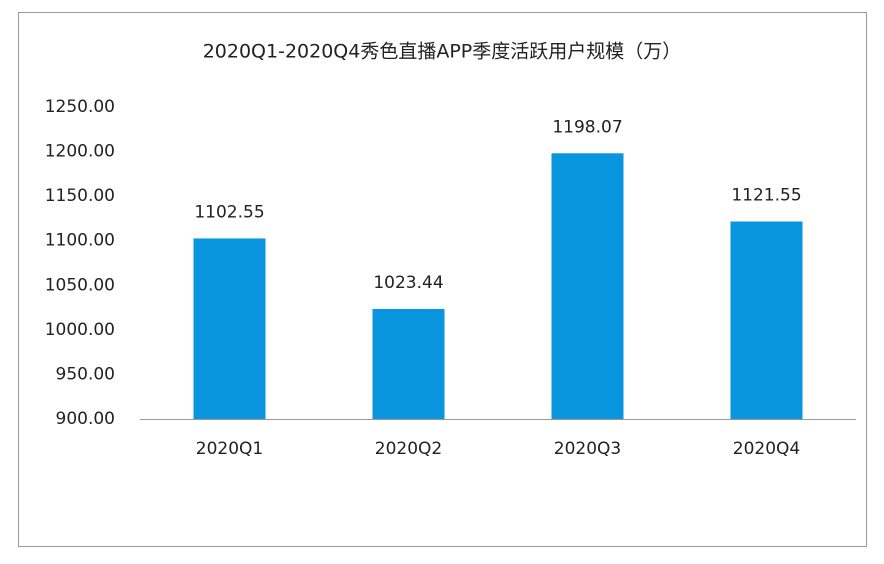 The image size is (884, 564). What do you see at coordinates (80, 107) in the screenshot?
I see `y-tick-label: 1250.00` at bounding box center [80, 107].